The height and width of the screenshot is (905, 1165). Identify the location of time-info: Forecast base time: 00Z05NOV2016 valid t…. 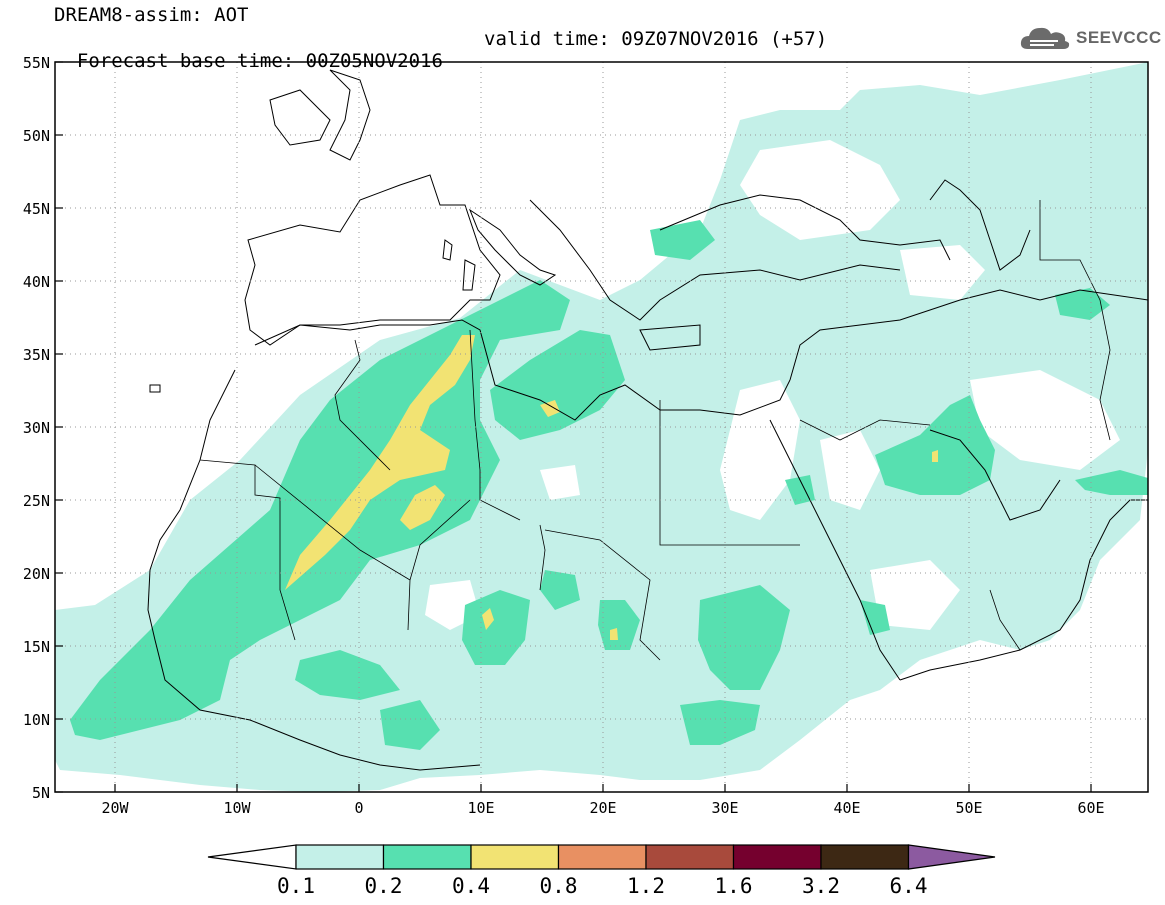
(440, 61).